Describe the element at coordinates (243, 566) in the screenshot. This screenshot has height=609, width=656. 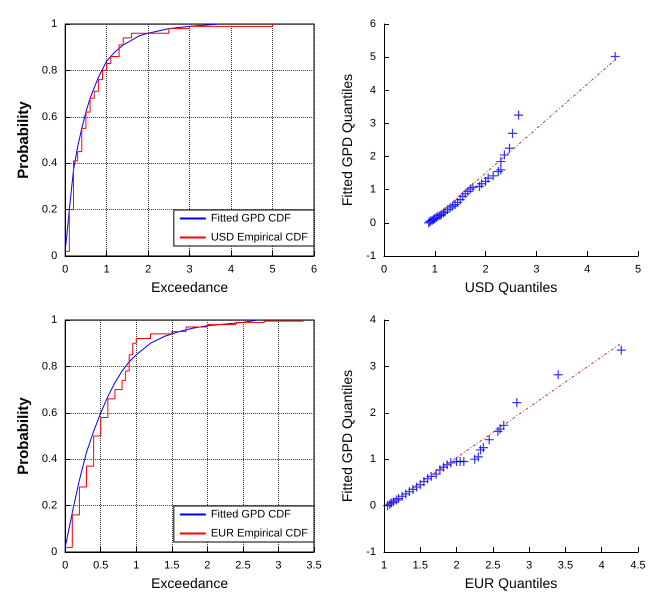
I see `x-tick-label: 2.5` at that location.